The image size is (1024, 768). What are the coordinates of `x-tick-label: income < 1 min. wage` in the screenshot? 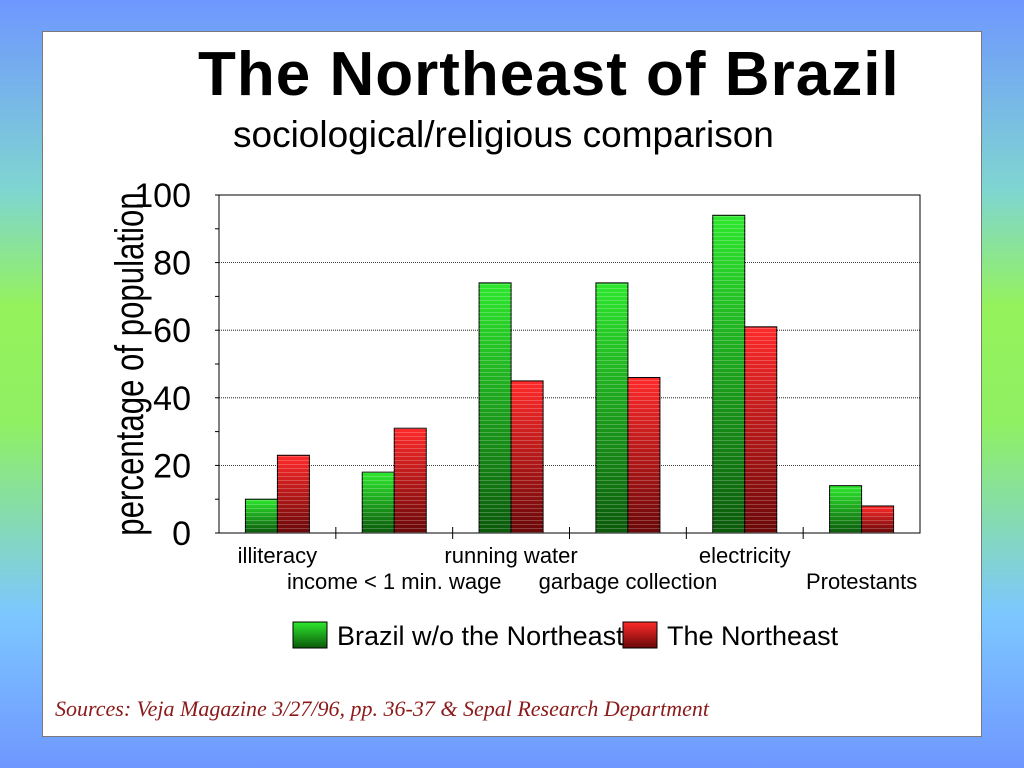 It's located at (394, 581).